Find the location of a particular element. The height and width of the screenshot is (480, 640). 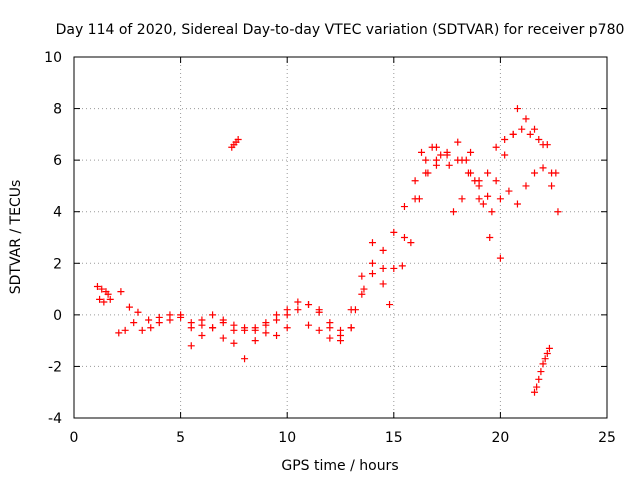

x-axis-label: GPS time / hours is located at coordinates (339, 466).